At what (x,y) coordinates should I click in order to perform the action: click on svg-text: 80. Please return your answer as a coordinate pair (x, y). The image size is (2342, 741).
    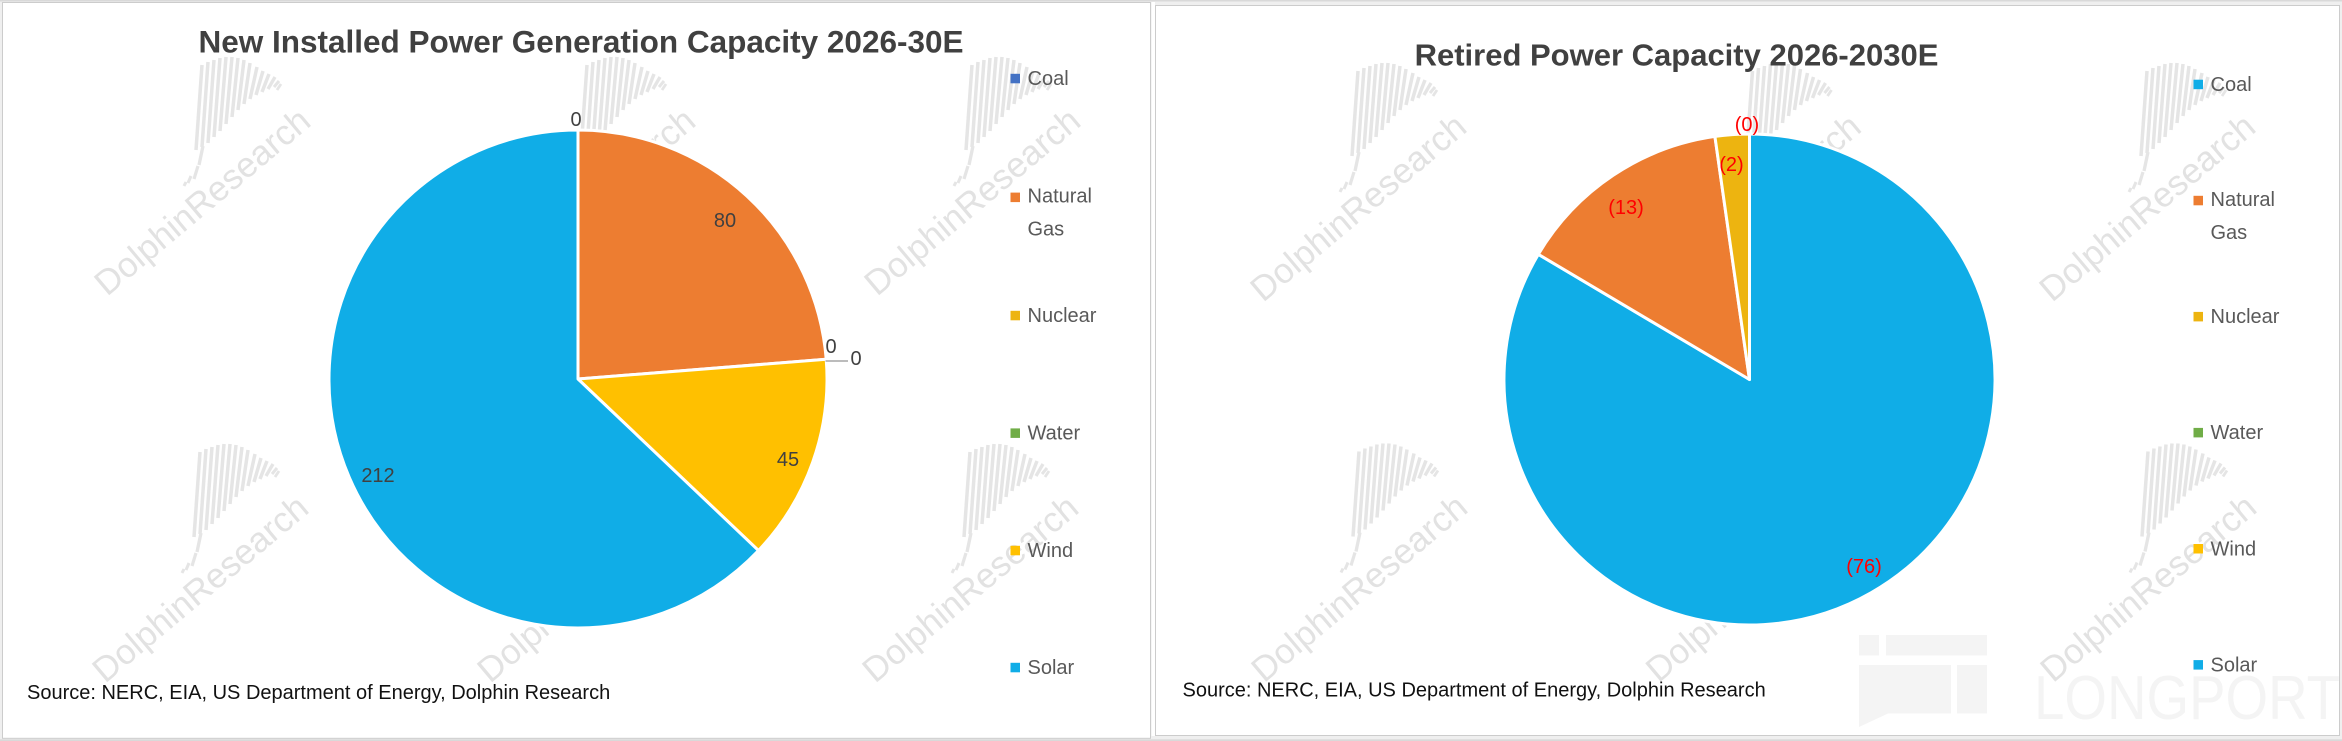
    Looking at the image, I should click on (725, 221).